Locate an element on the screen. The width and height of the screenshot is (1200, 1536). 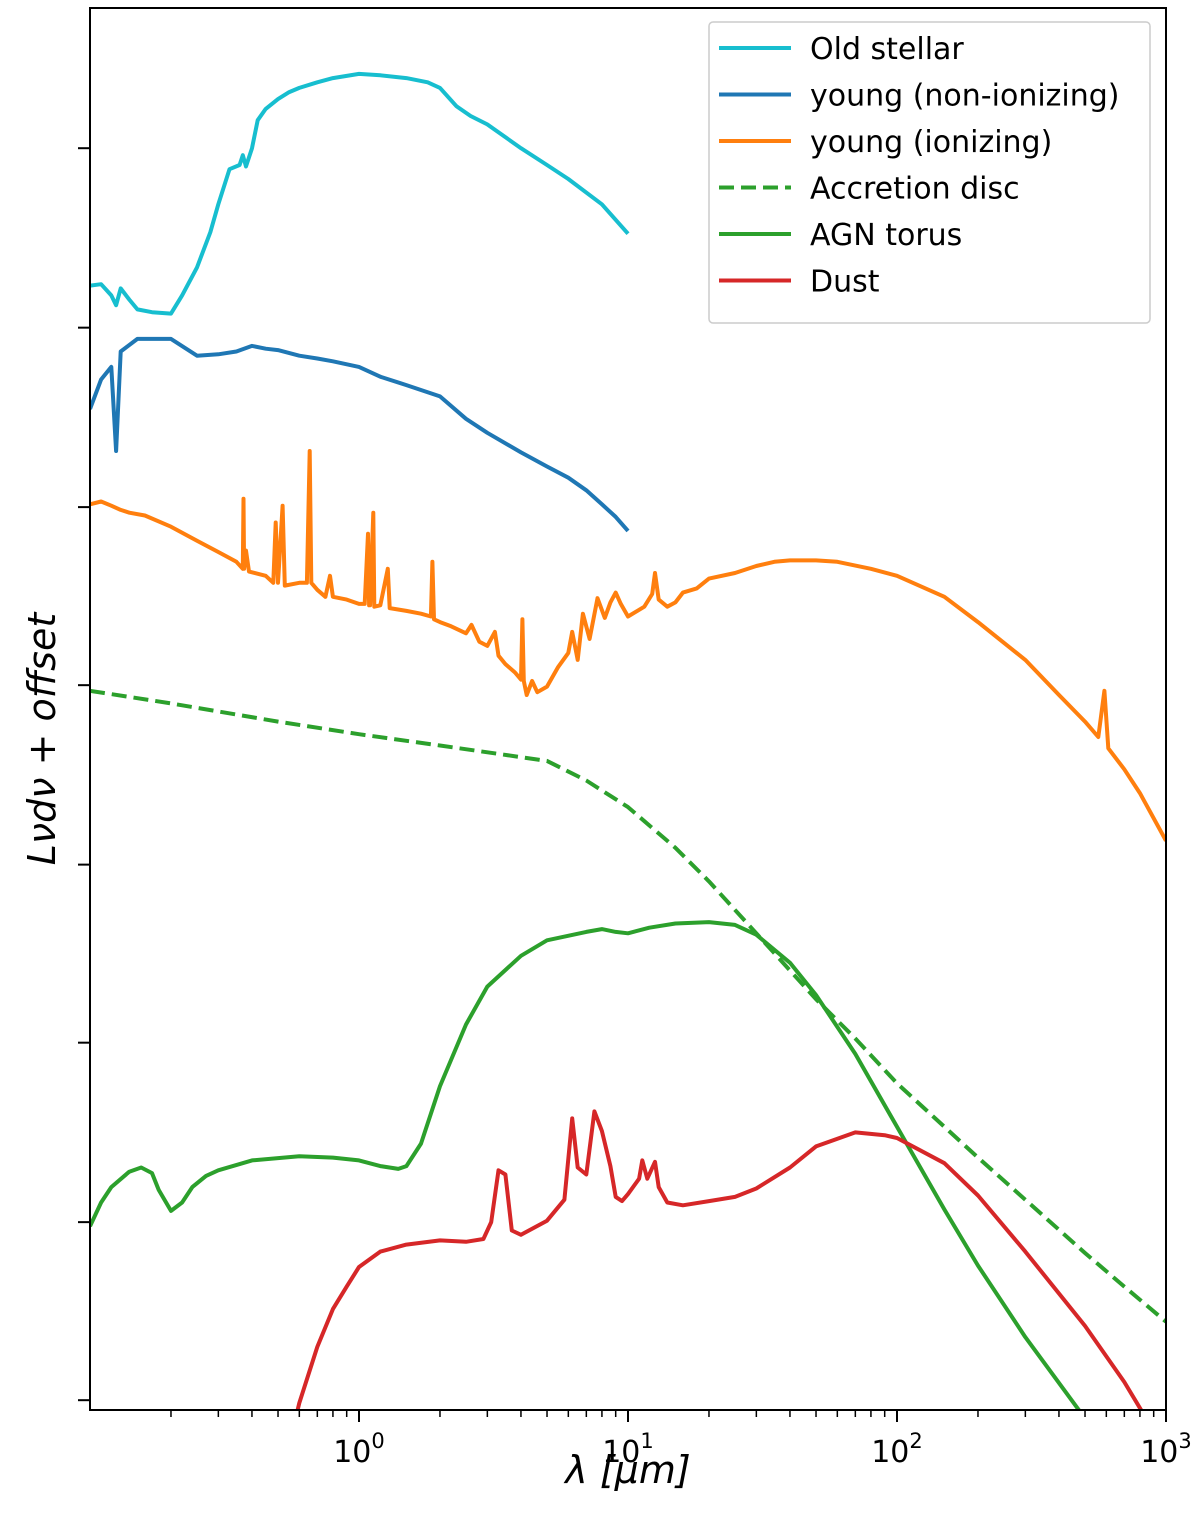
y-axis-label: Lνdν + offset is located at coordinates (42, 738).